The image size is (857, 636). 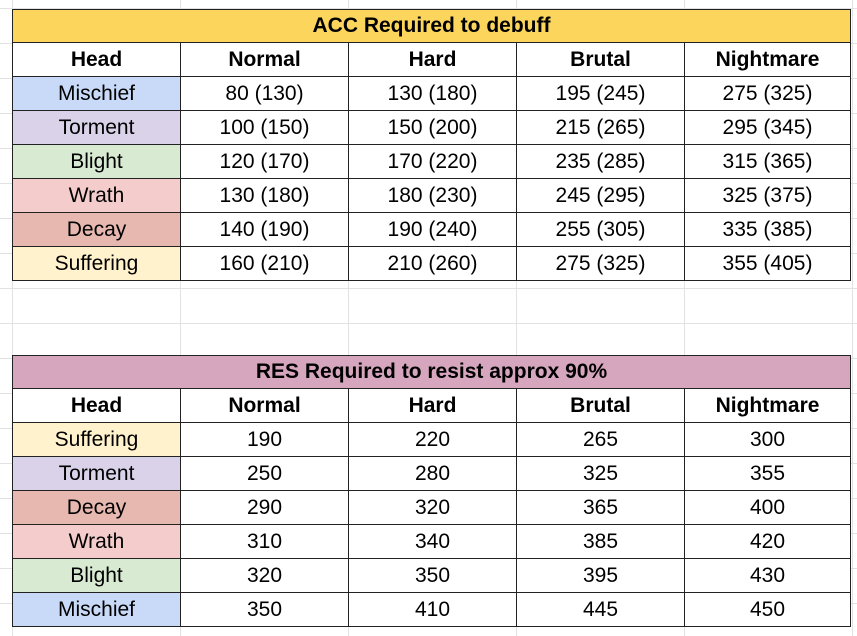 I want to click on value-cell: 170 (220), so click(x=432, y=161).